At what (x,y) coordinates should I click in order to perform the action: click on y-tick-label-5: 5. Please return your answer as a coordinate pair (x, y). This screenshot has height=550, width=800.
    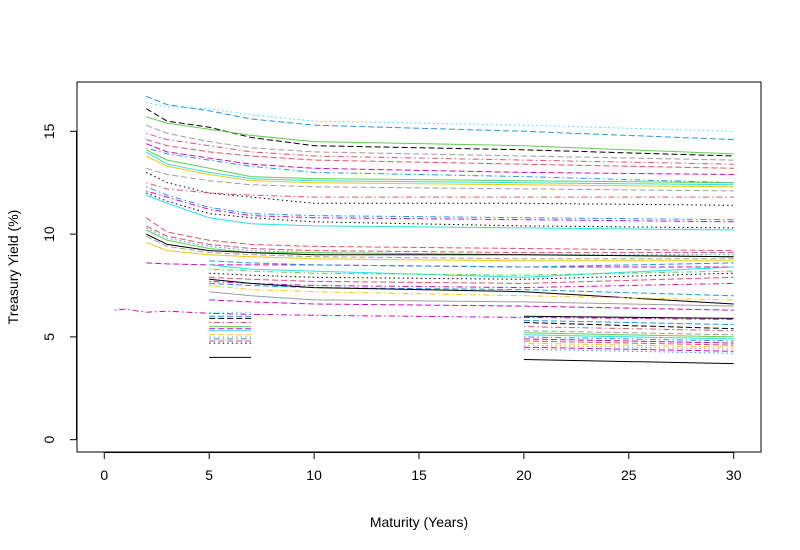
    Looking at the image, I should click on (49, 337).